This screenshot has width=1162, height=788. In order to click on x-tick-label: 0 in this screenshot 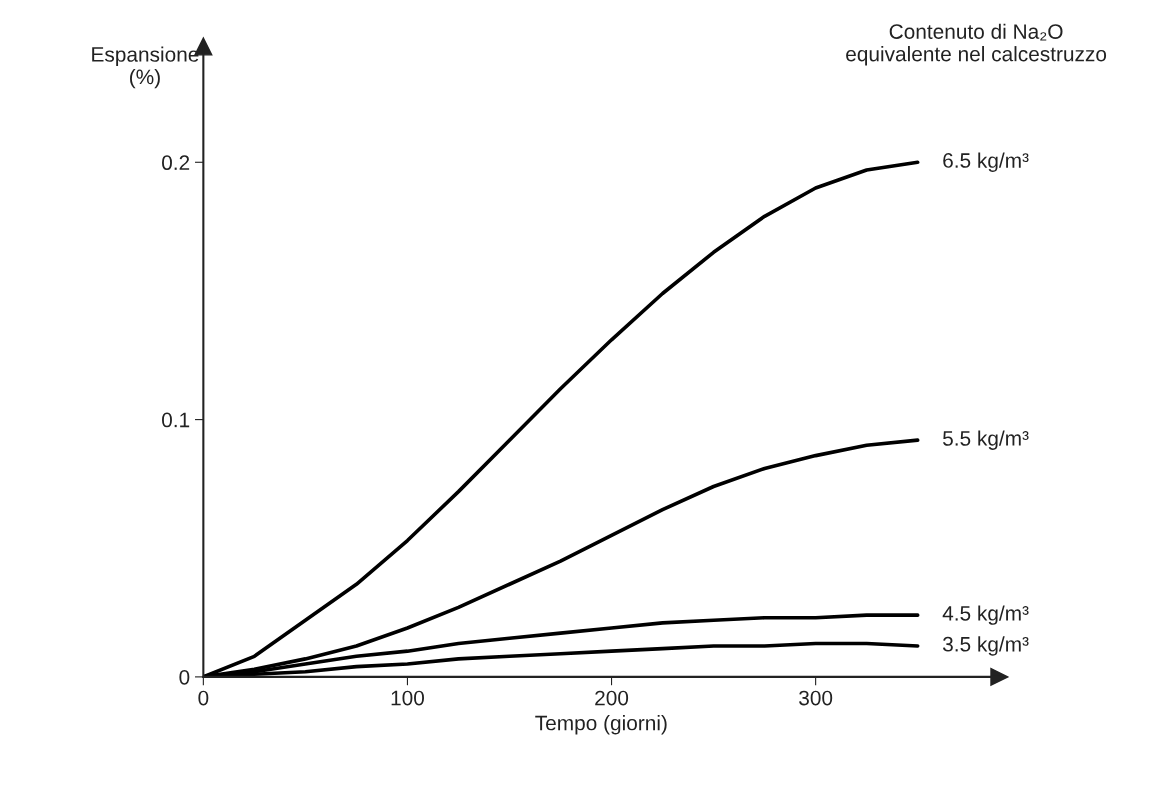, I will do `click(203, 698)`.